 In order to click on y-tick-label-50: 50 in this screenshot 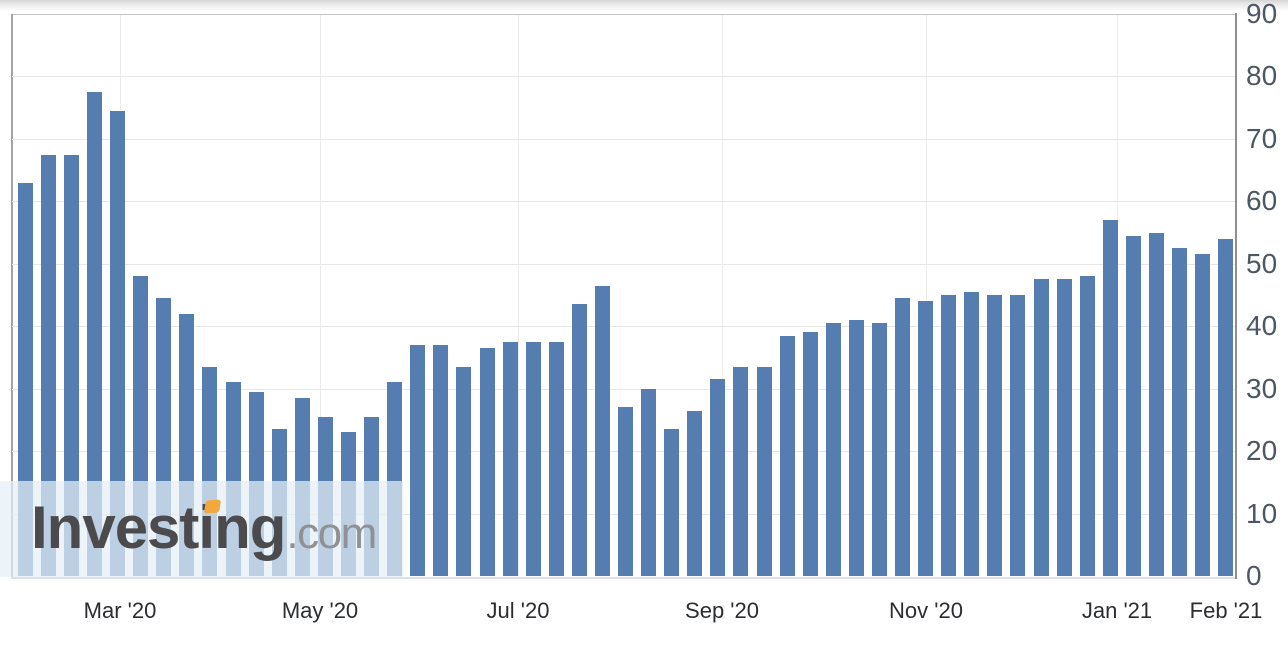, I will do `click(1262, 263)`.